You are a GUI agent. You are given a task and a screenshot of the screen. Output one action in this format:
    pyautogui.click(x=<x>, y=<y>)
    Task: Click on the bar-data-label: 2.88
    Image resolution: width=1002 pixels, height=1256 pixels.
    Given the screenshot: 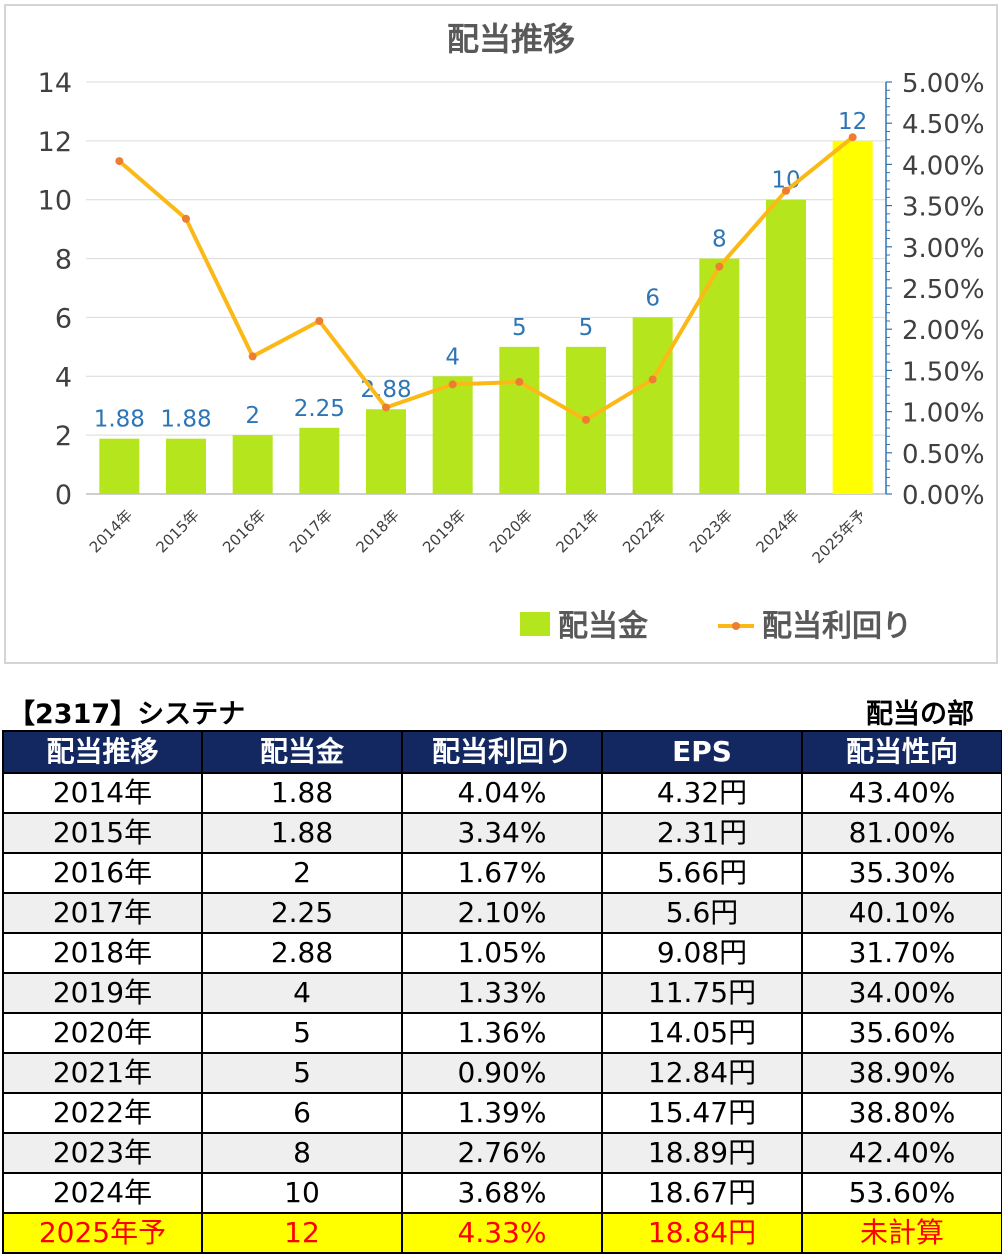 What is the action you would take?
    pyautogui.click(x=385, y=390)
    